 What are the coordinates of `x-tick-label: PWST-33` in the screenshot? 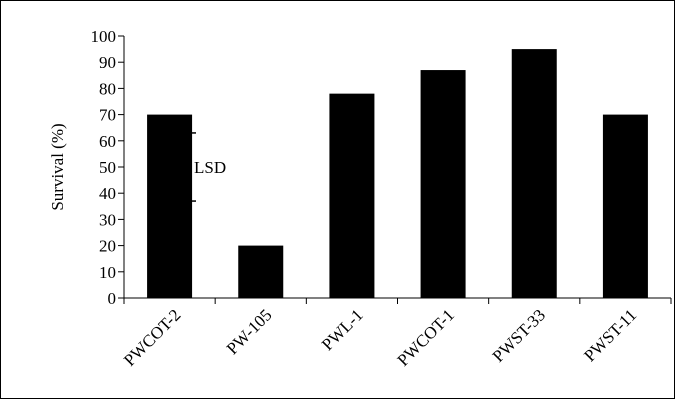 It's located at (519, 335).